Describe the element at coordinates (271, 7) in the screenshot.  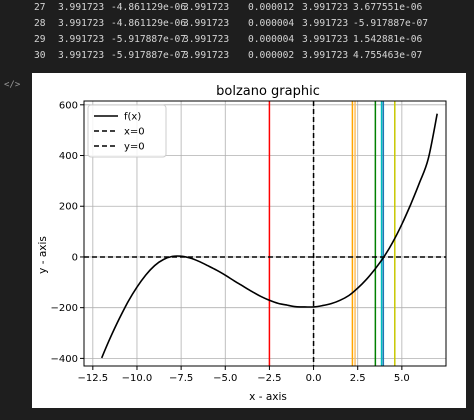
I see `cell-value: 0.000012` at that location.